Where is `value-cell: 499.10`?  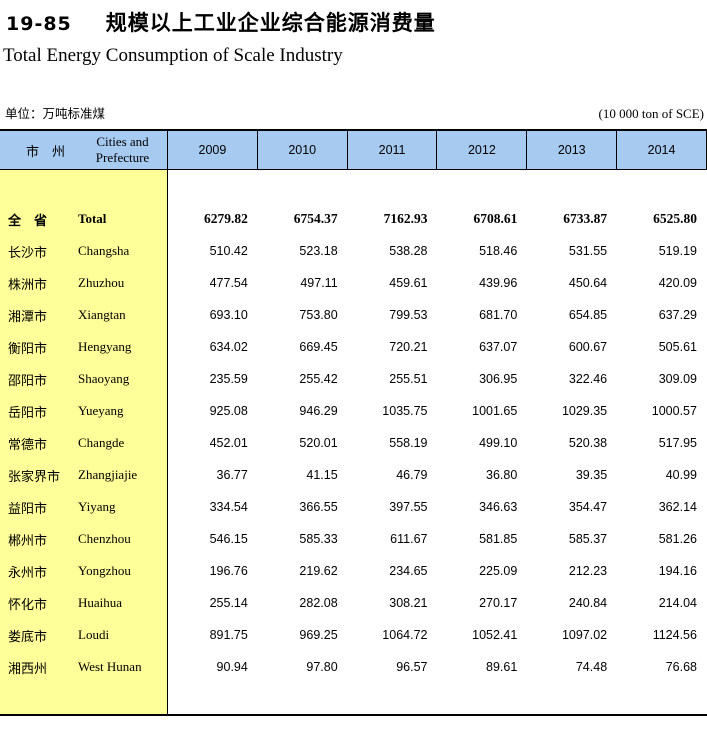 value-cell: 499.10 is located at coordinates (498, 443).